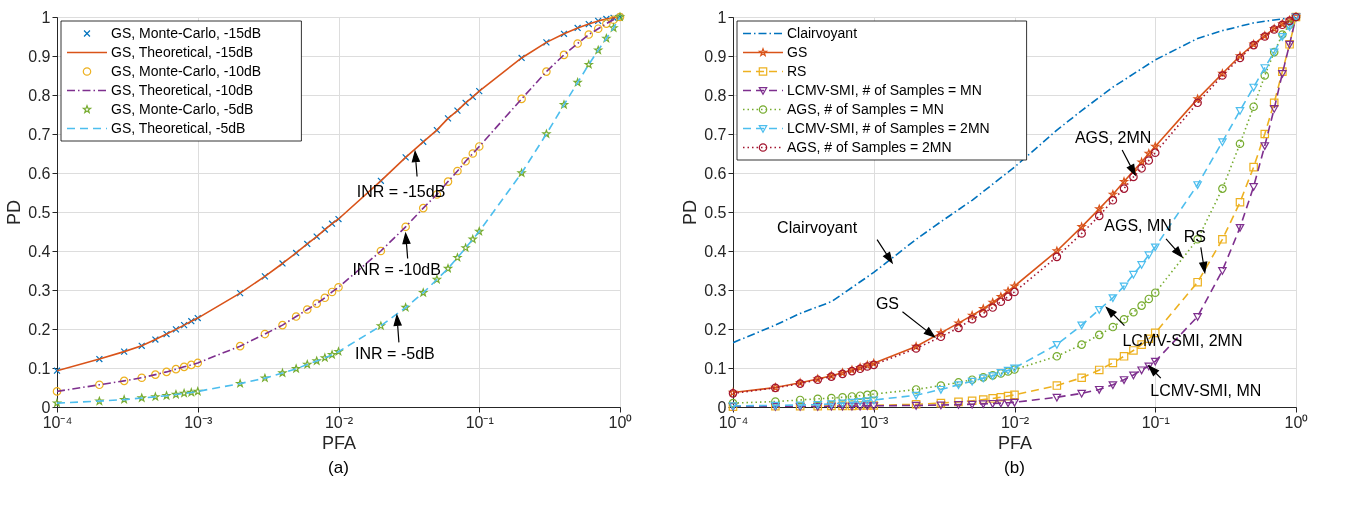 The height and width of the screenshot is (516, 1361). Describe the element at coordinates (797, 51) in the screenshot. I see `legend-label: GS` at that location.